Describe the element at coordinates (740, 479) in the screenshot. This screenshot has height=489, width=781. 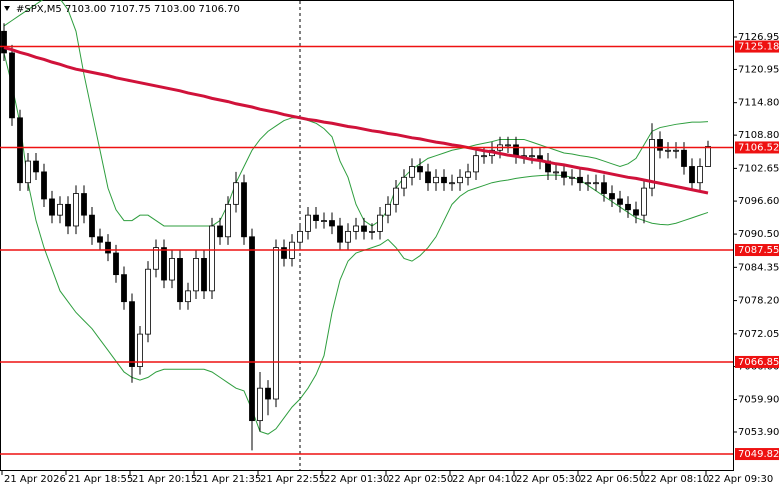
I see `x-tick-label: 22 Apr 09:30` at that location.